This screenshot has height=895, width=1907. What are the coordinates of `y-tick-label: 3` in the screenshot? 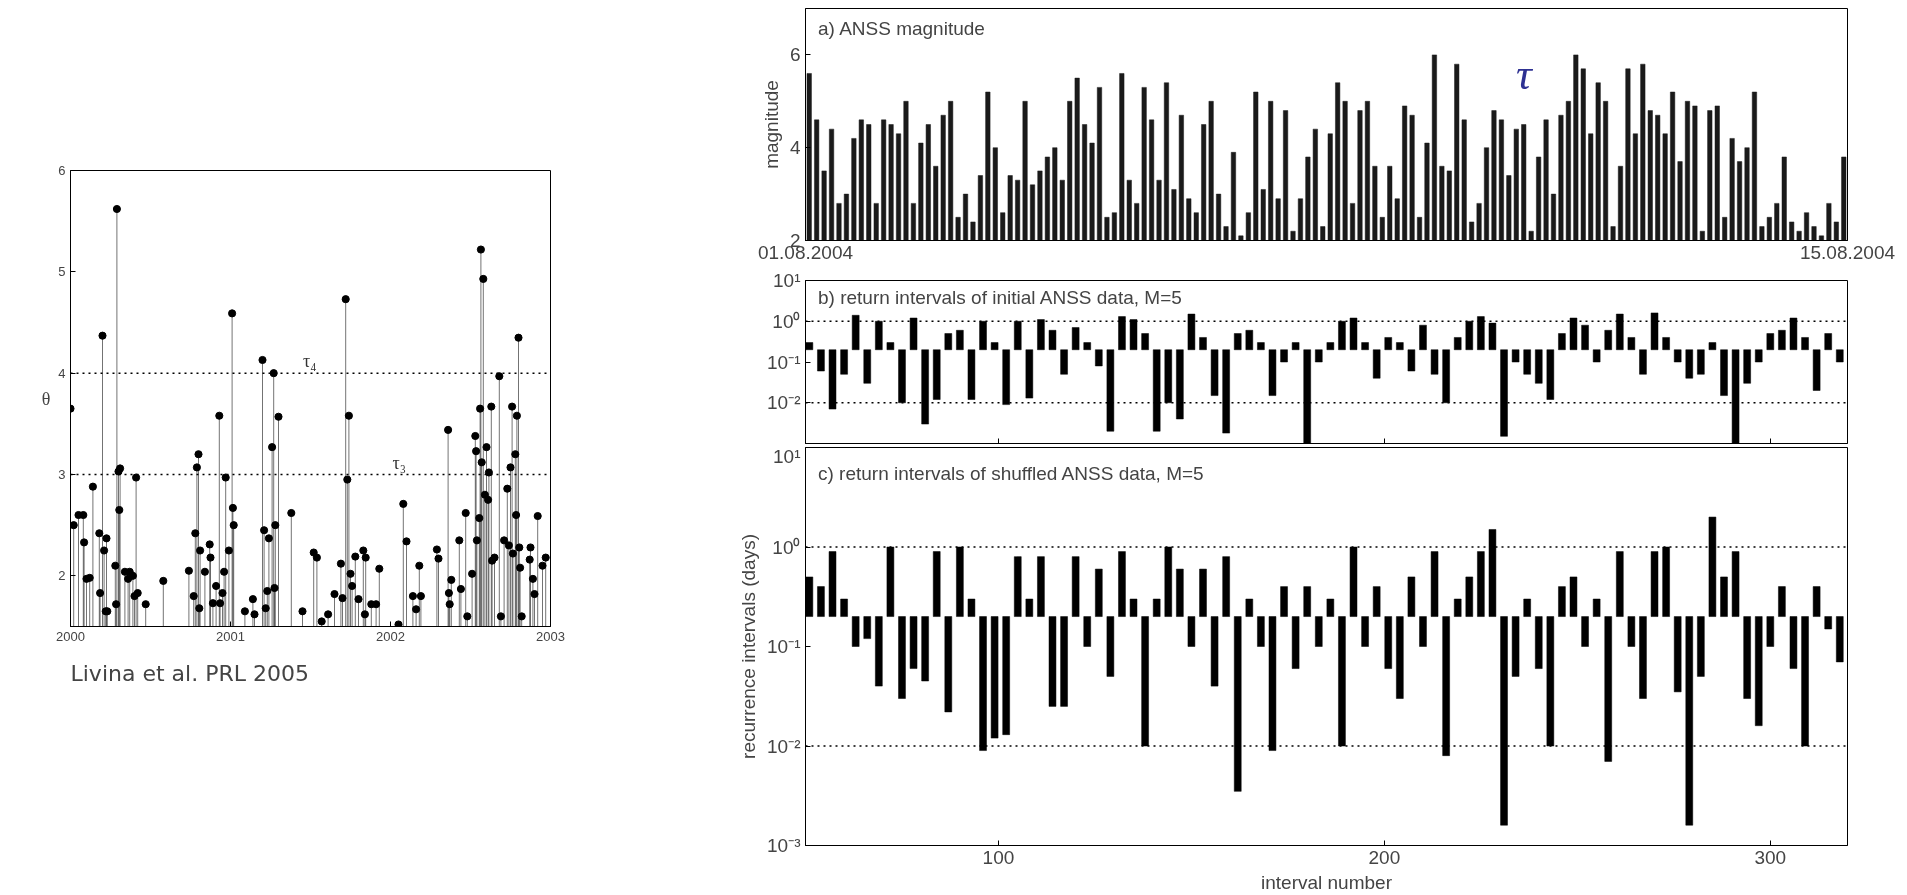 It's located at (62, 474).